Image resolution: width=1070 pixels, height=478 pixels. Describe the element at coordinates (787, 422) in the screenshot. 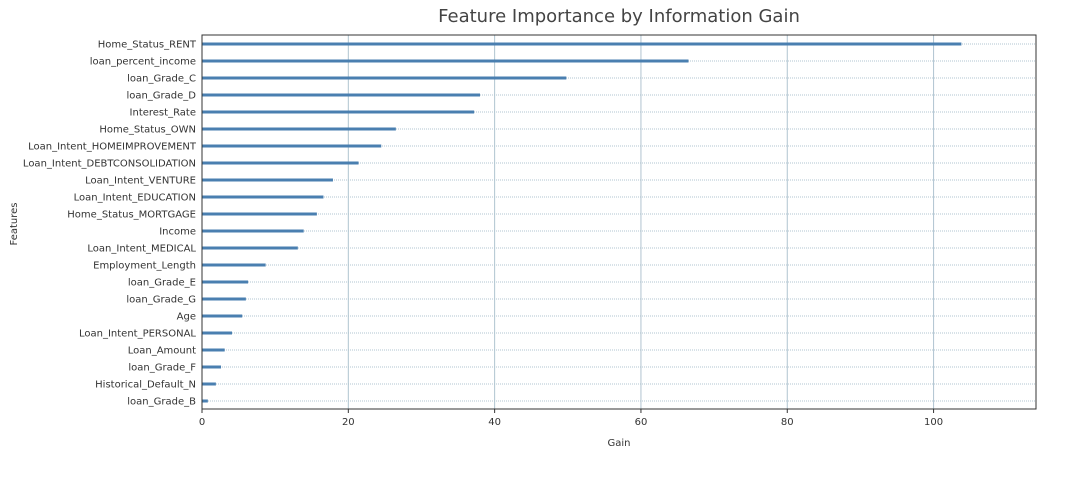

I see `x-tick-label: 80` at that location.